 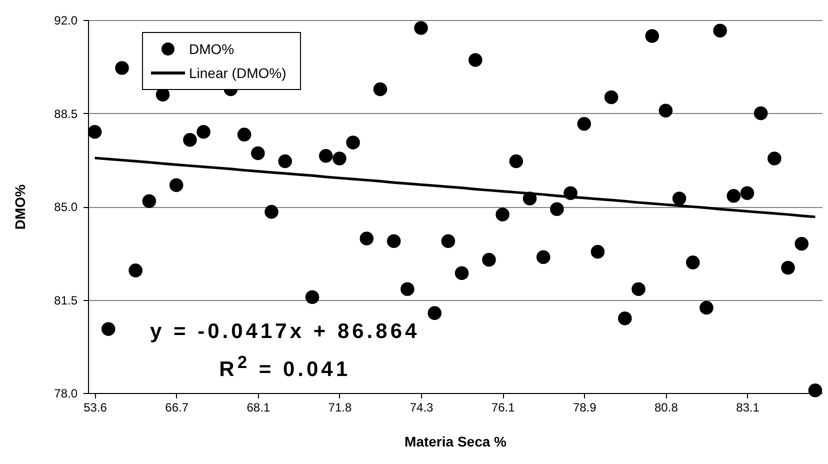 I want to click on x-tick-label: 76.1, so click(x=503, y=407).